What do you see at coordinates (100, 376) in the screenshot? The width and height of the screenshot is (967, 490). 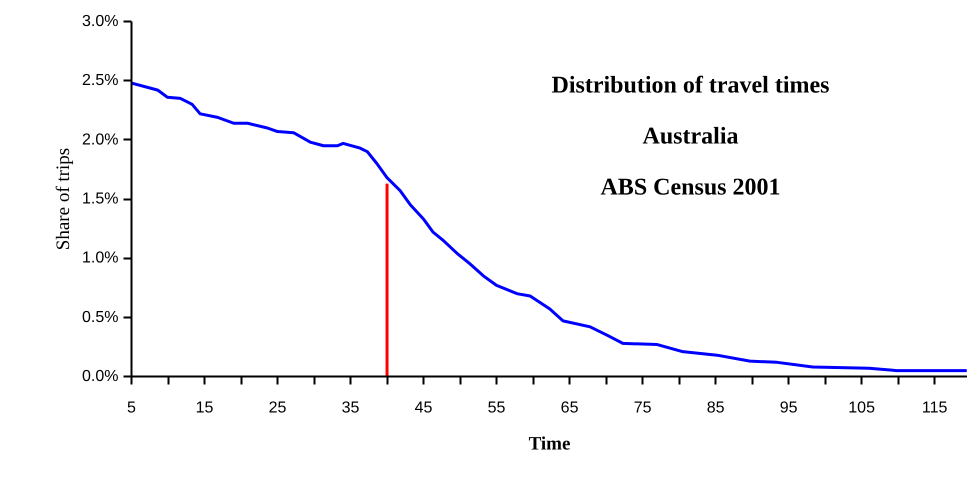 I see `y-tick-label: 0.0%` at bounding box center [100, 376].